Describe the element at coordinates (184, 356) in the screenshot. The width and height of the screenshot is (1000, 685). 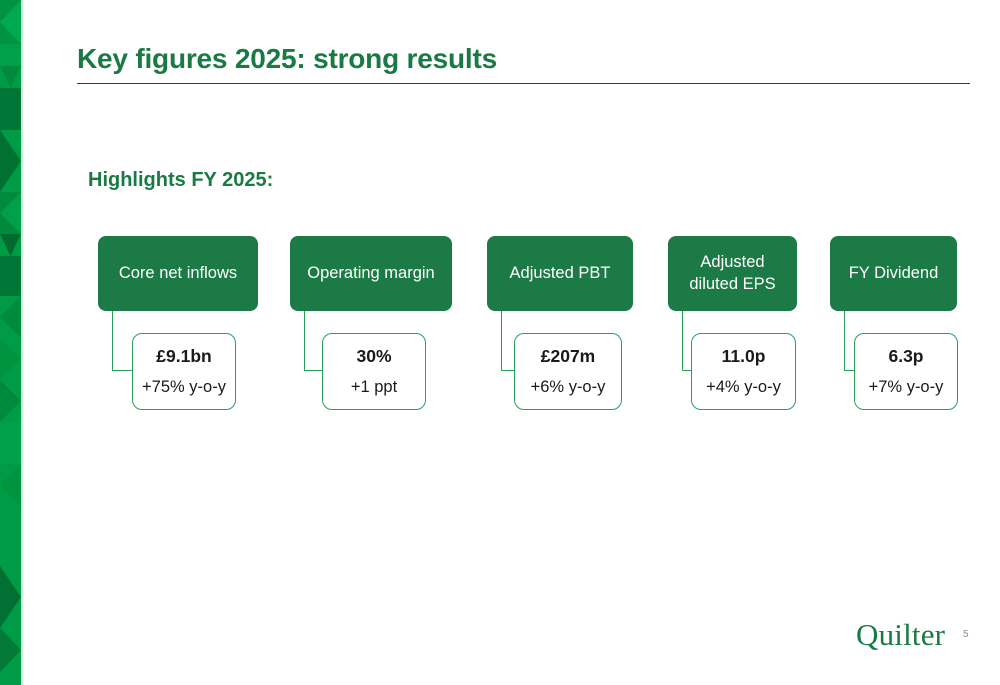
I see `kpi-value: £9.1bn` at that location.